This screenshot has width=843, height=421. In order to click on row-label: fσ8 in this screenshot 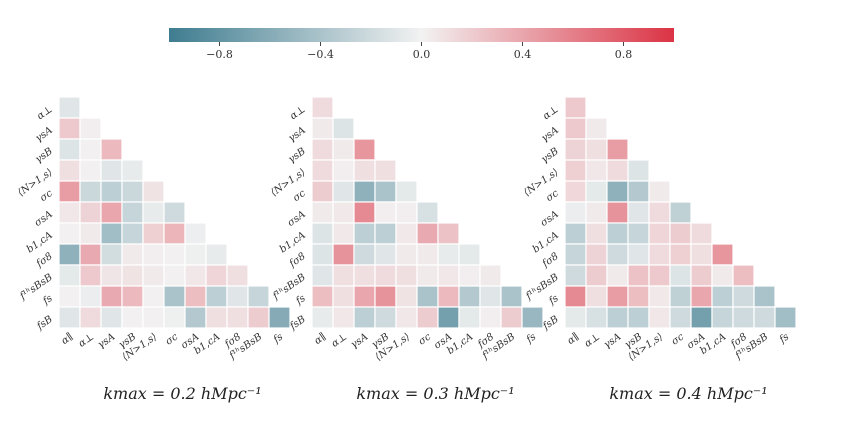, I will do `click(550, 260)`.